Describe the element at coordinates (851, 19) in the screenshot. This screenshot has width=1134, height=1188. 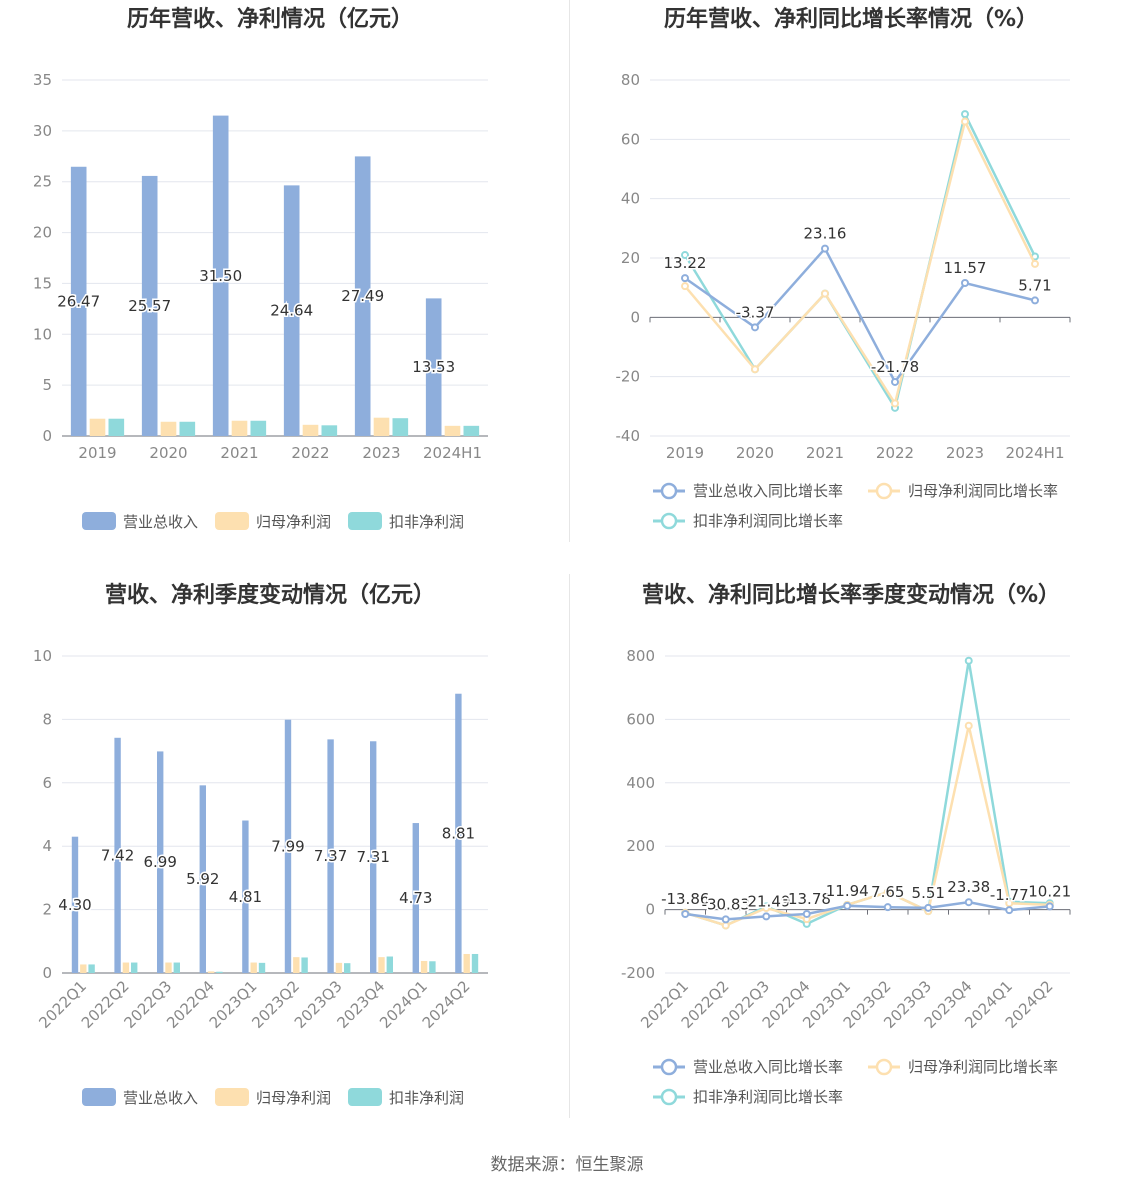
I see `chart-title: 历年营收、净利同比增长率情况（%）` at that location.